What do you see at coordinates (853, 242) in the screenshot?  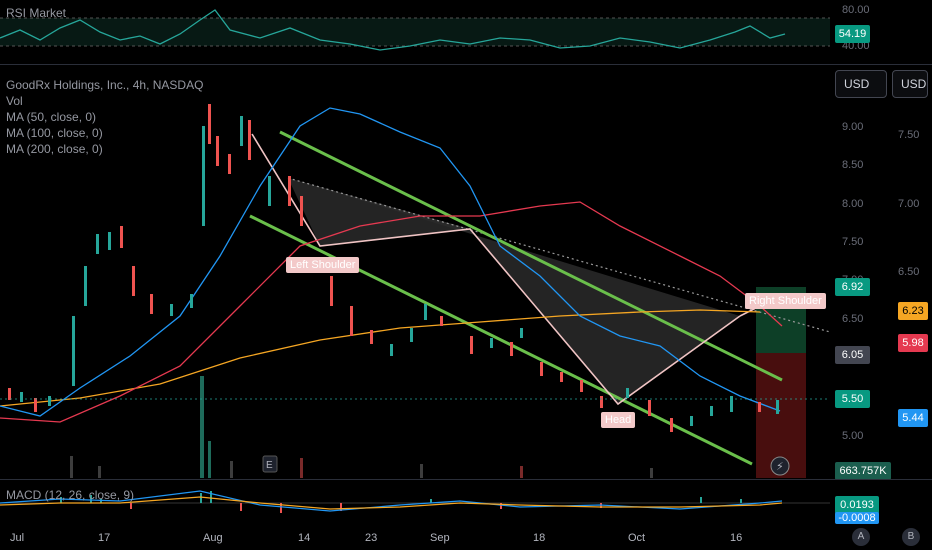 I see `price-tick: 7.50` at bounding box center [853, 242].